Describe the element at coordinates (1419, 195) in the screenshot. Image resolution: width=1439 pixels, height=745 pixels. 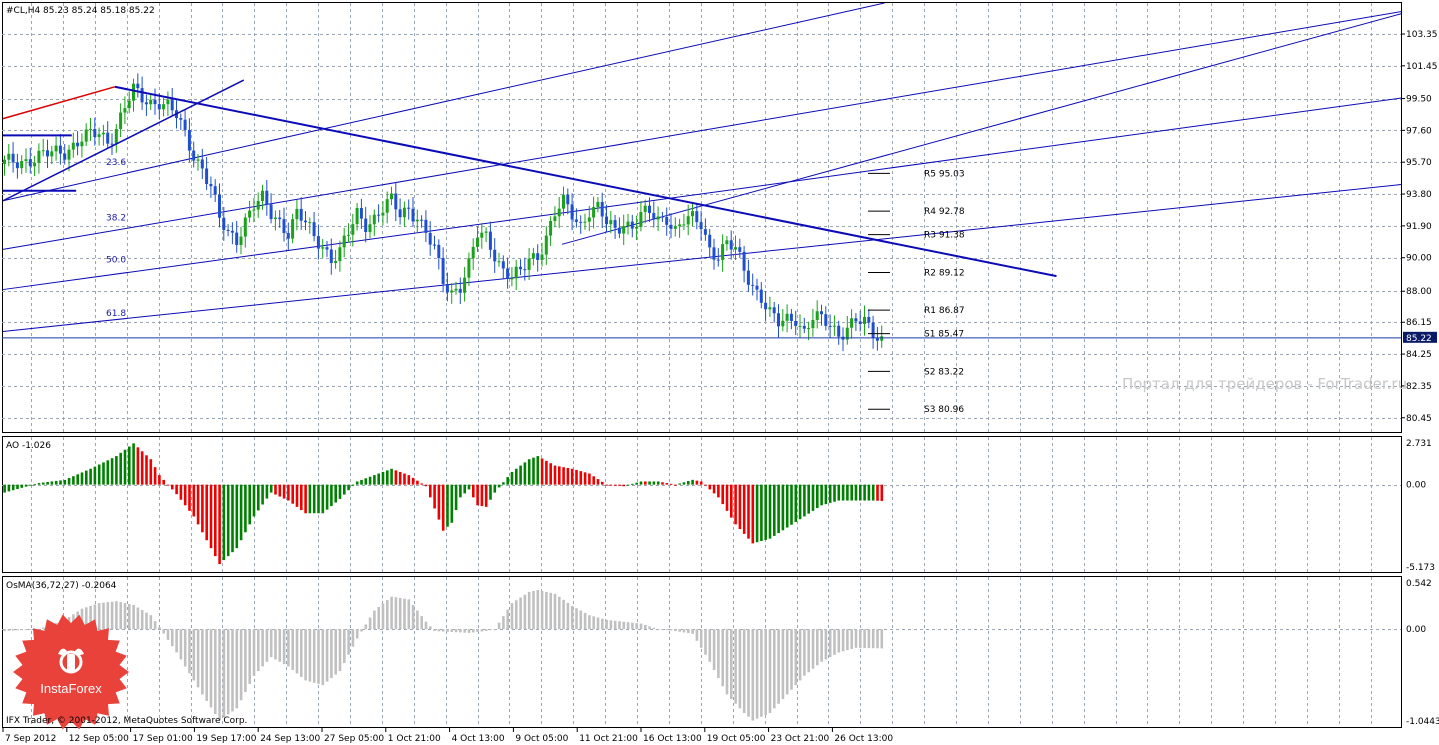
I see `y-tick-label: 93.80` at that location.